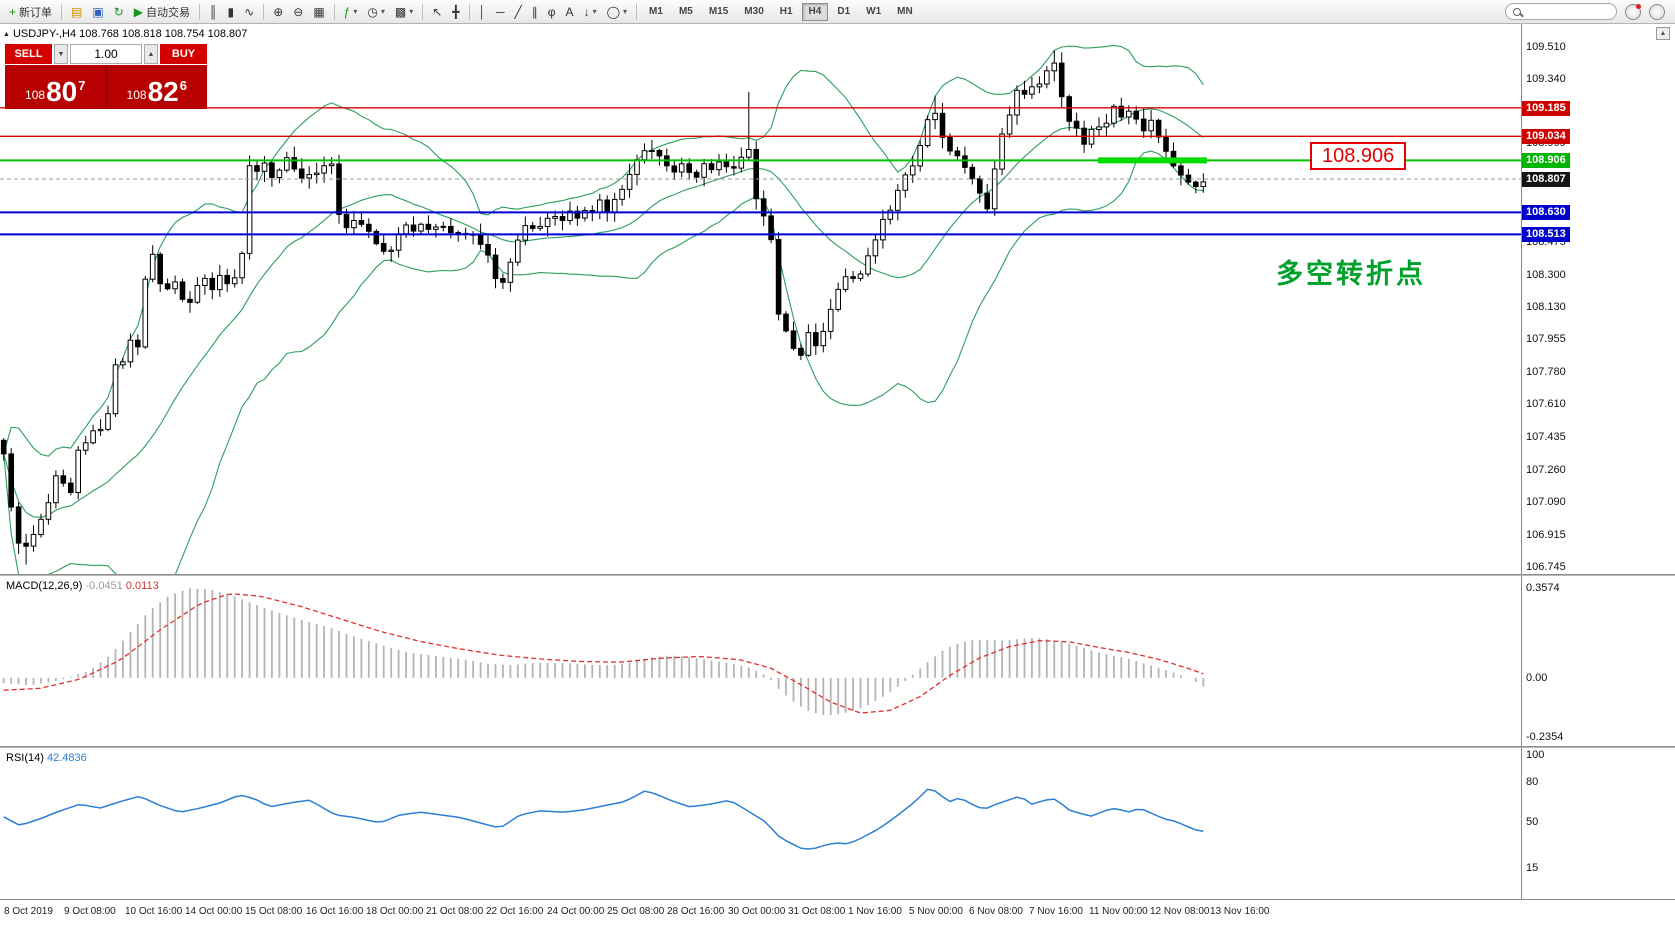  What do you see at coordinates (28, 911) in the screenshot?
I see `time-label: 8 Oct 2019` at bounding box center [28, 911].